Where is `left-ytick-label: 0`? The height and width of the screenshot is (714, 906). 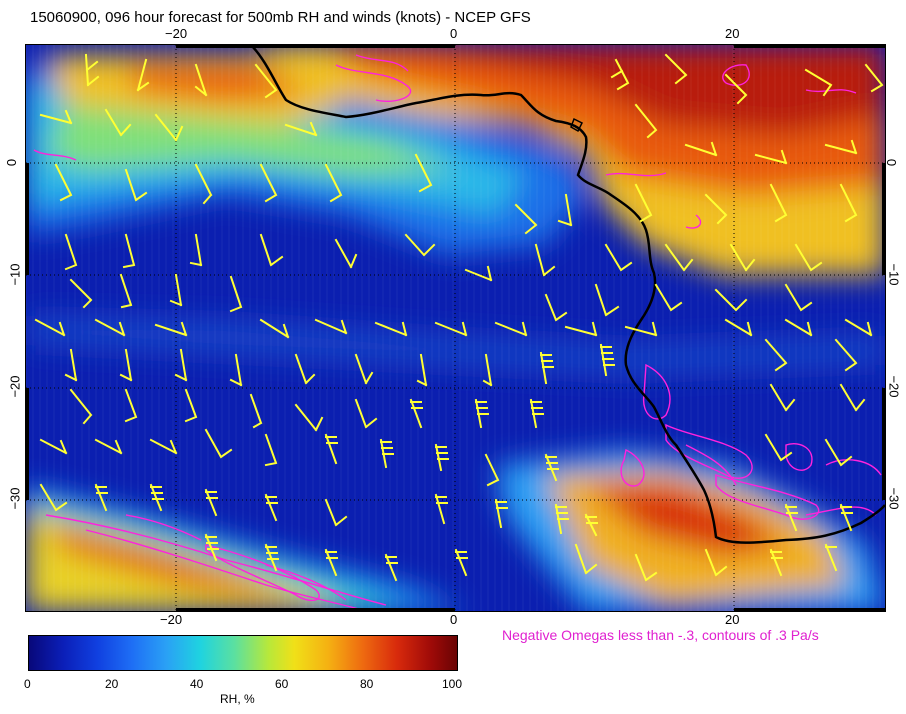 left-ytick-label: 0 is located at coordinates (12, 162).